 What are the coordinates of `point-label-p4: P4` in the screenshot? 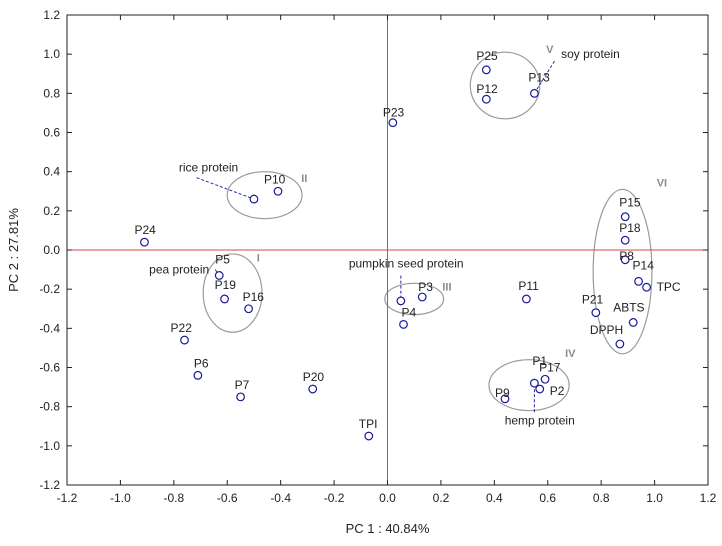 It's located at (409, 312).